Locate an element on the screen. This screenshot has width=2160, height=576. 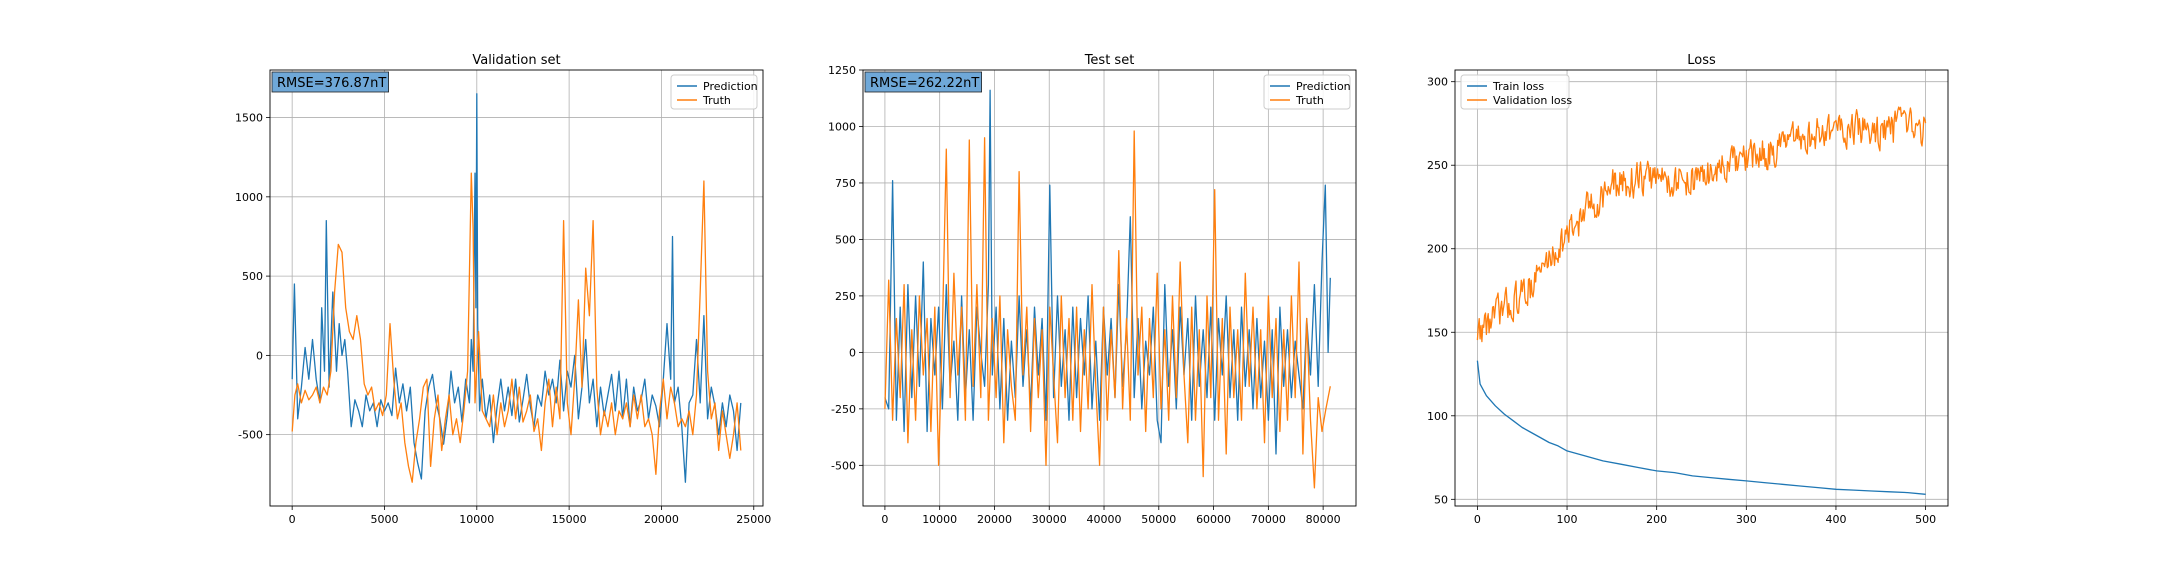
prediction-line is located at coordinates (516, 288).